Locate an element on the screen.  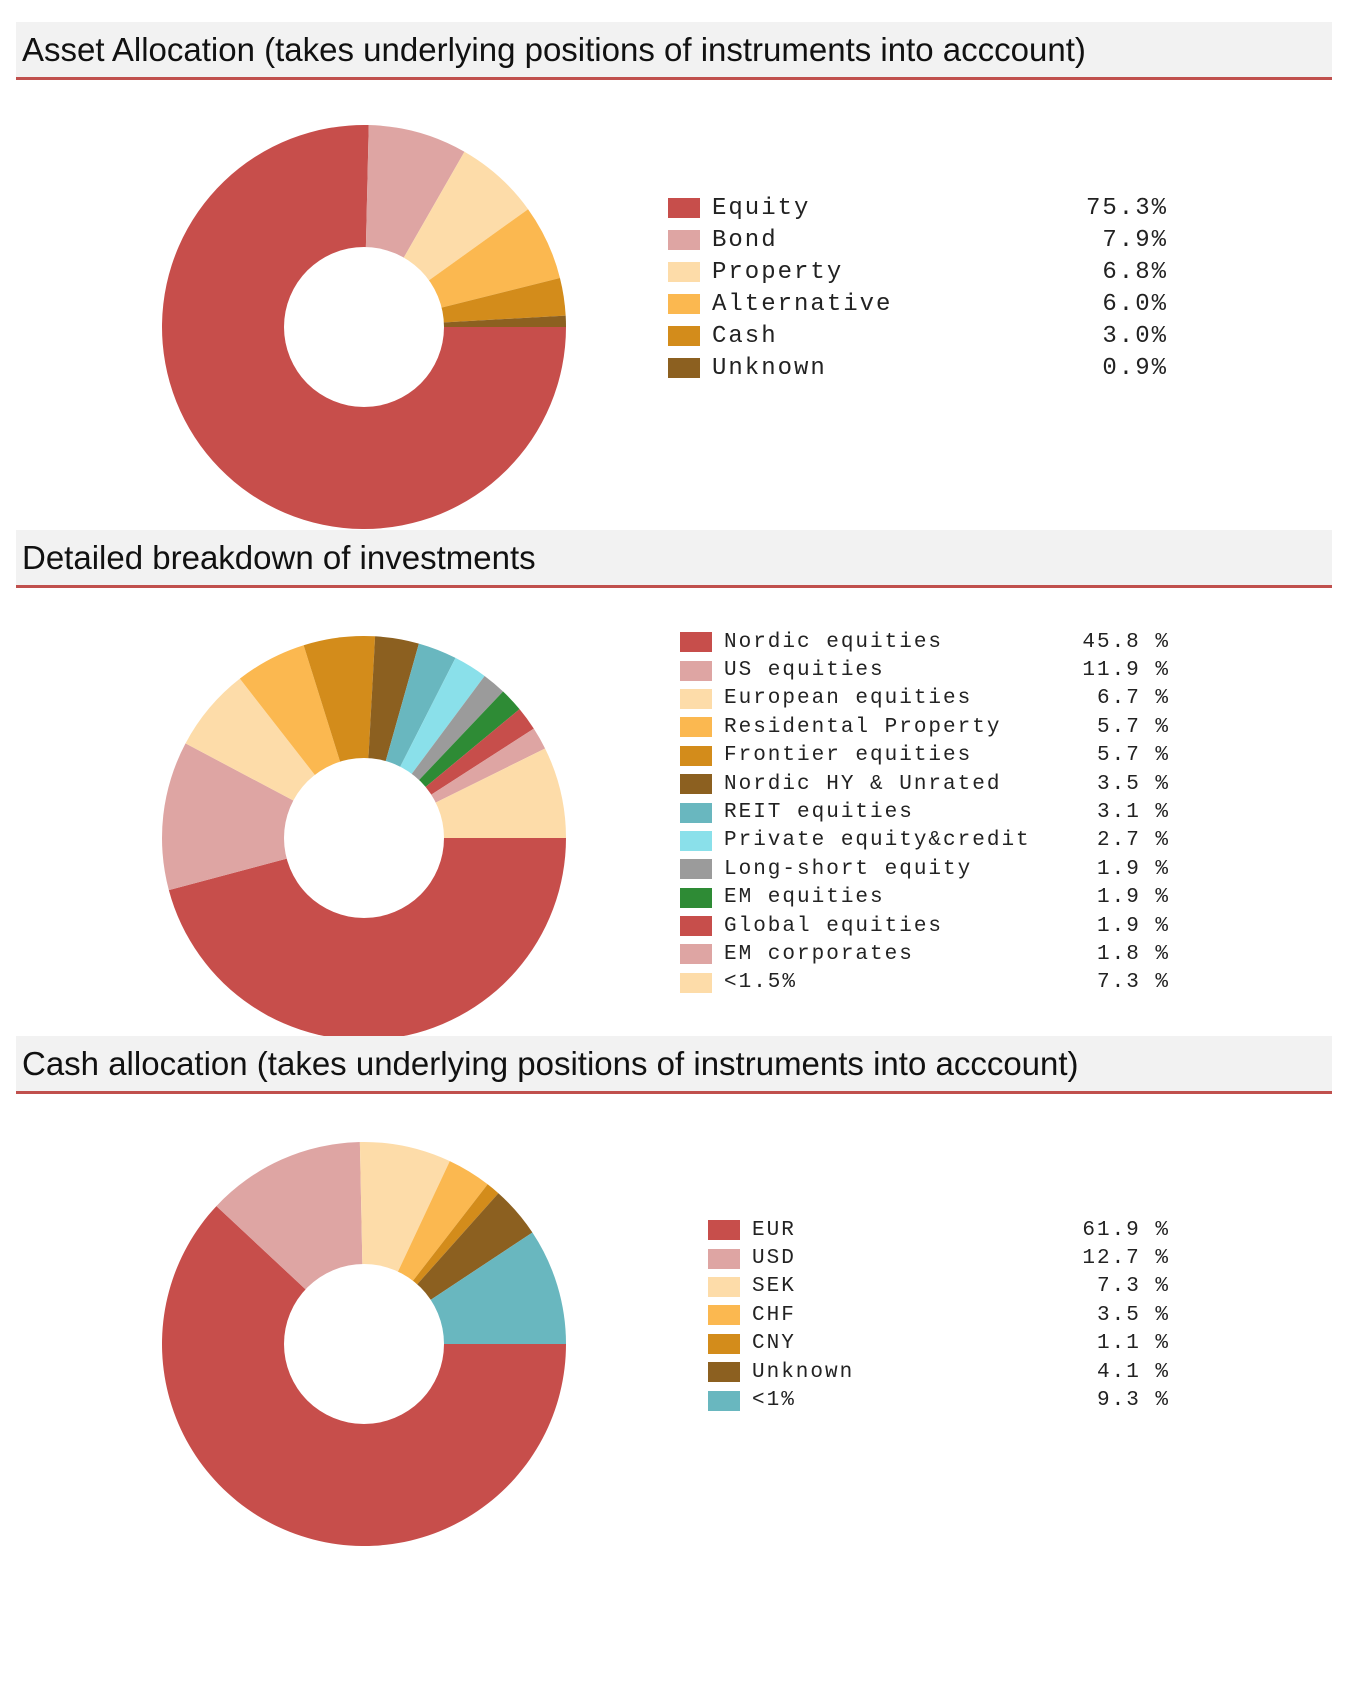
legend-label: Cash is located at coordinates (745, 336).